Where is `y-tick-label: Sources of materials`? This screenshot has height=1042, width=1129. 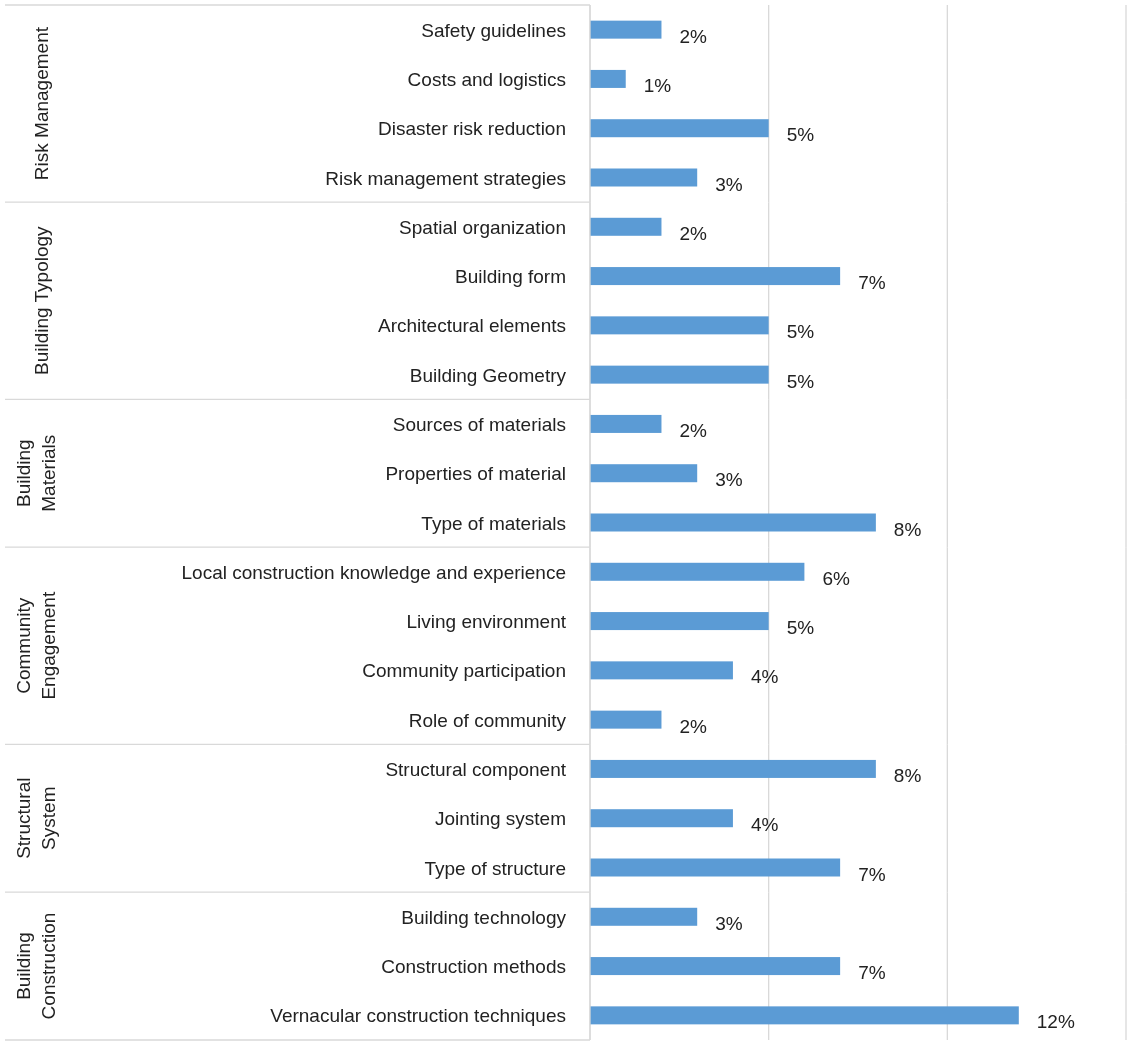 y-tick-label: Sources of materials is located at coordinates (479, 424).